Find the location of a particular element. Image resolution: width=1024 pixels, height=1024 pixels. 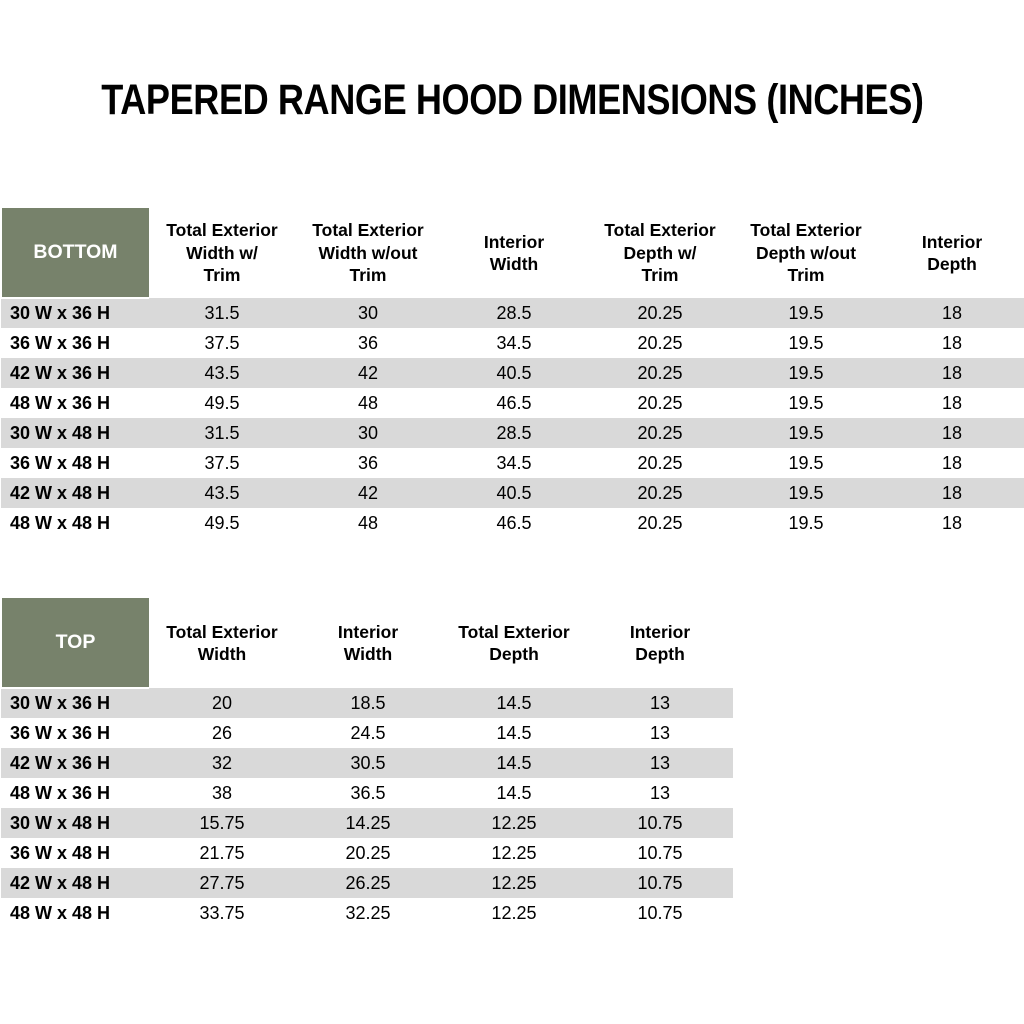

table-row: 36 W x 36 H 37.5 36 34.5 20.25 19.5 18 is located at coordinates (512, 343).